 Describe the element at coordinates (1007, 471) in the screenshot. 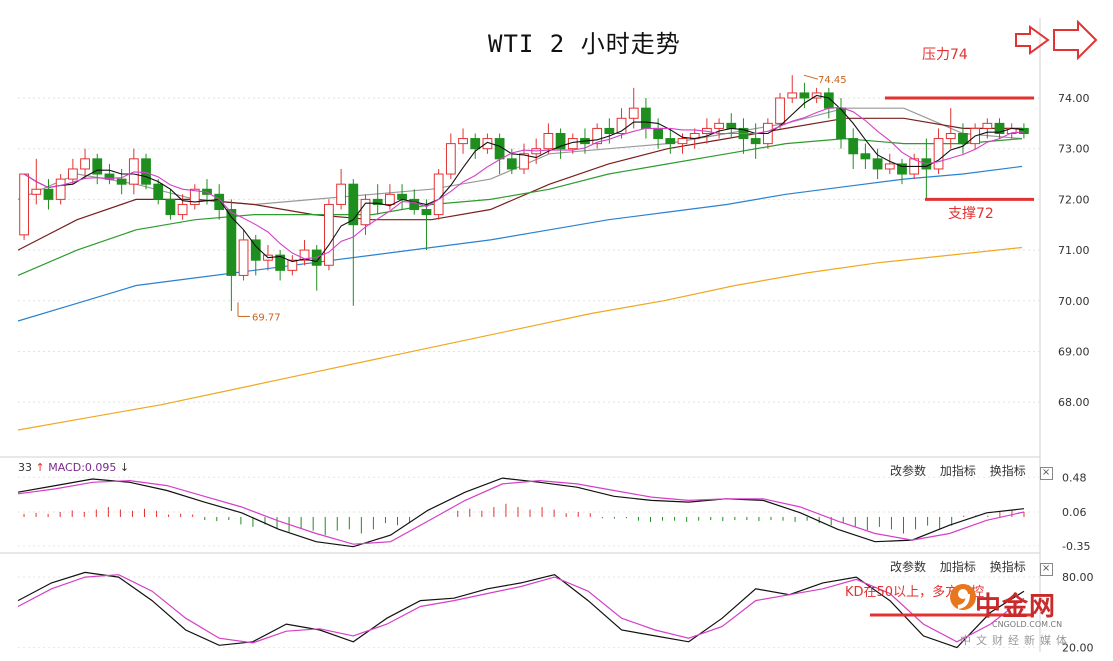

I see `macd-switch-indicator-button: 换指标` at that location.